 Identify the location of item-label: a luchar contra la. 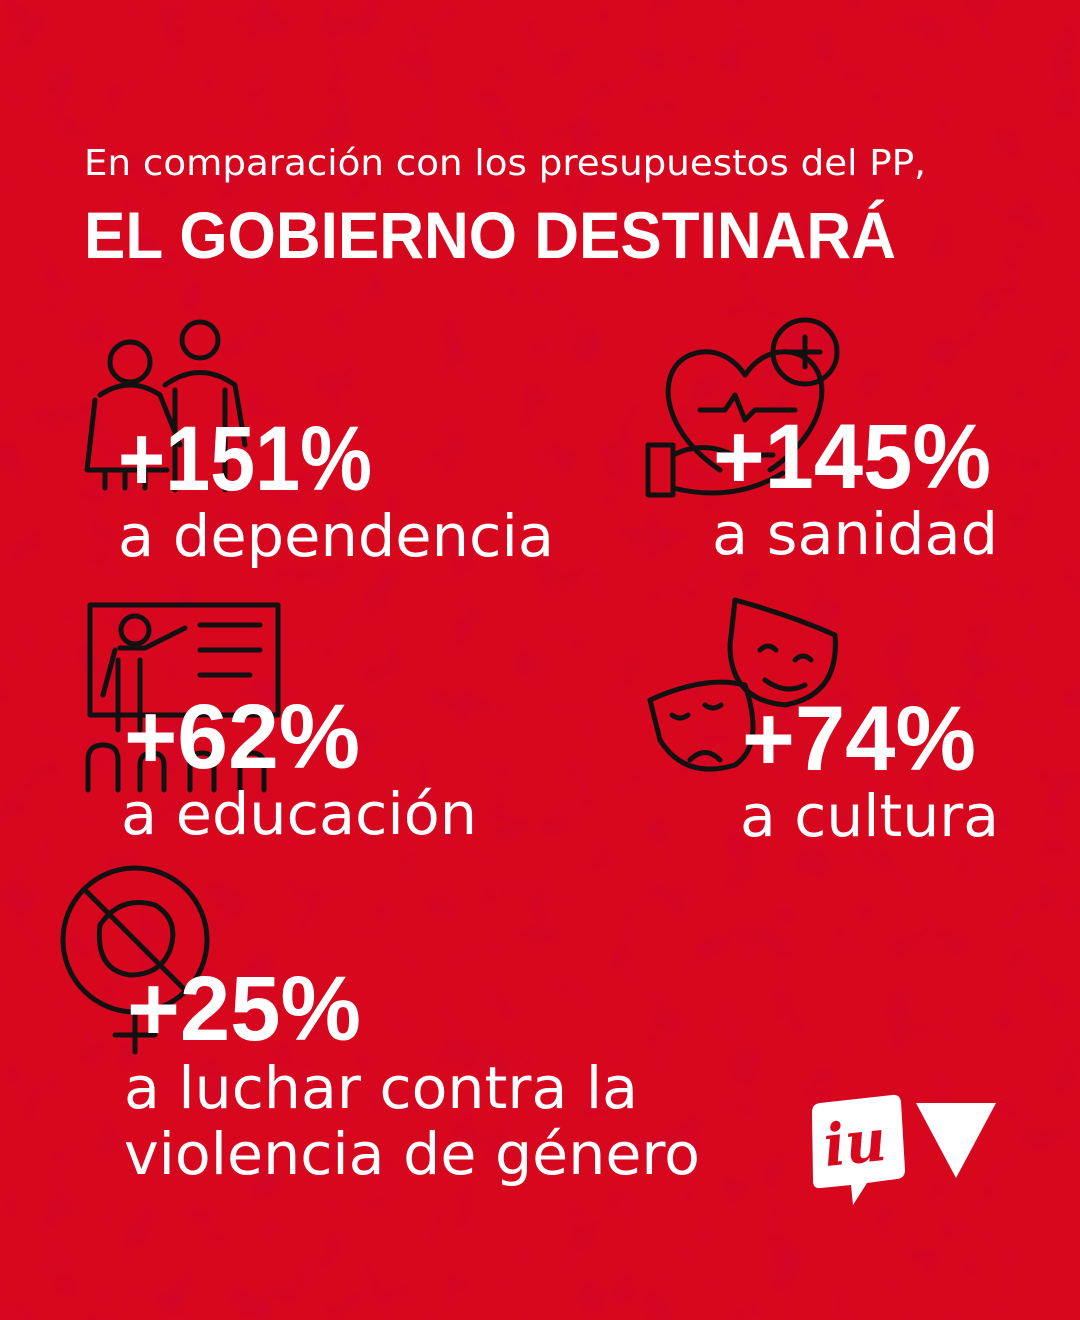
(381, 1088).